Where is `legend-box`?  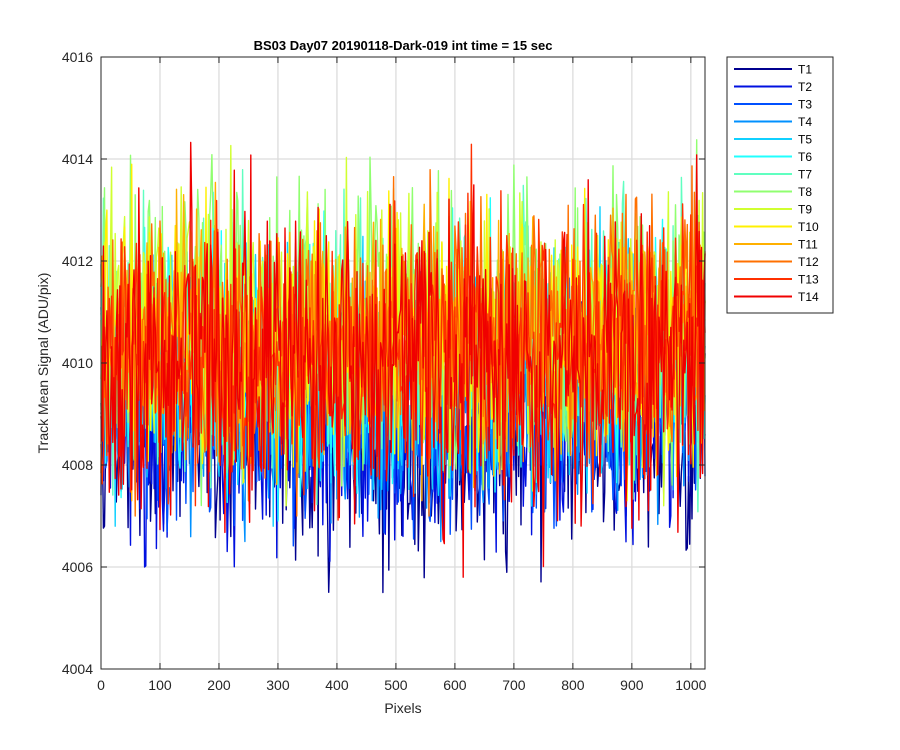
legend-box is located at coordinates (780, 185).